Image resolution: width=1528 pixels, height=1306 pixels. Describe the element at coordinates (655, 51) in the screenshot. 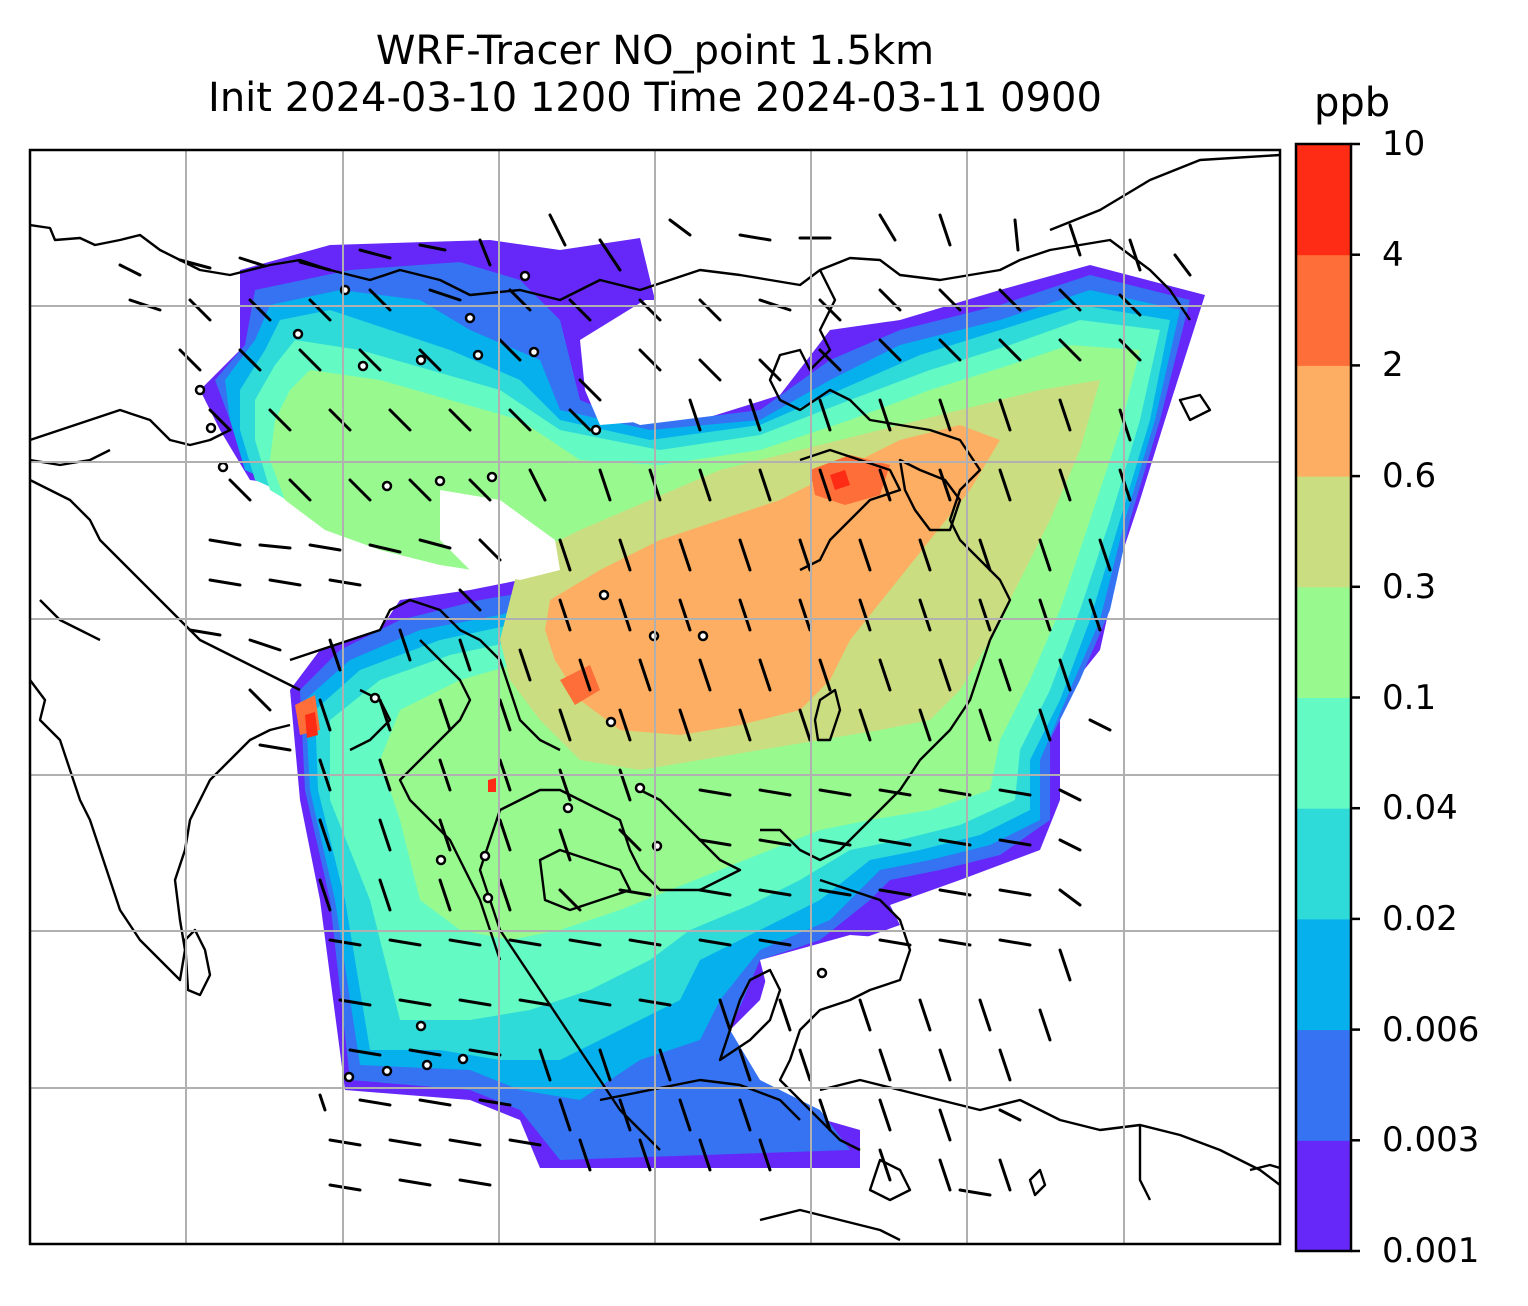

I see `title-line-1: WRF-Tracer NO_point 1.5km` at that location.